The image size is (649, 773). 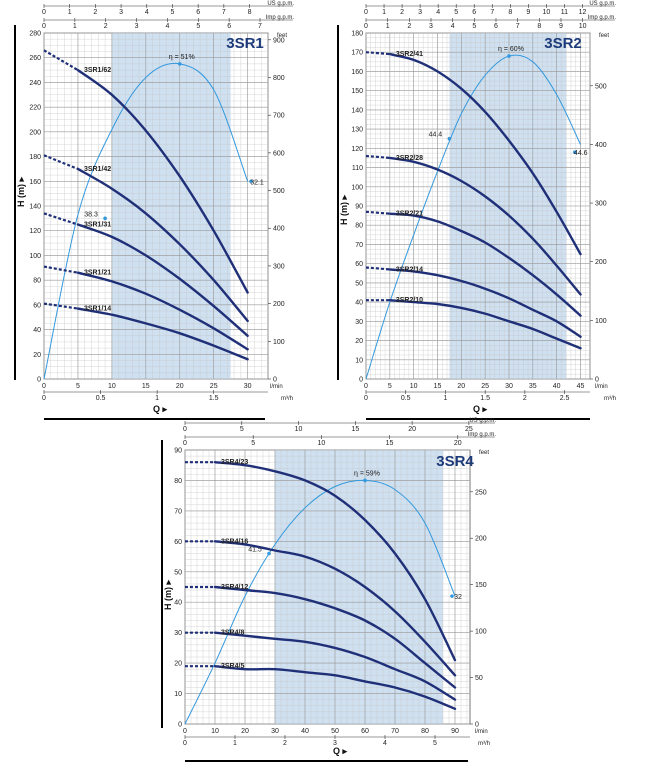 What do you see at coordinates (357, 91) in the screenshot?
I see `h-tick-label: 150` at bounding box center [357, 91].